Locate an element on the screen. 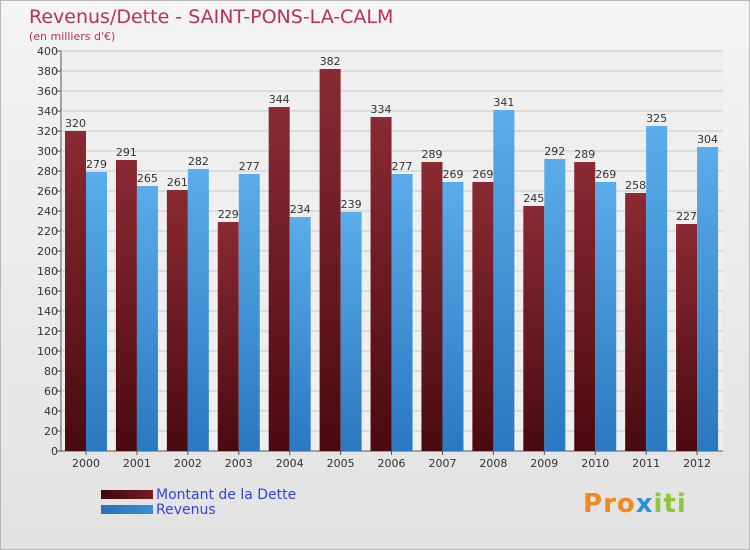 This screenshot has width=750, height=550. legend-item-revenus: Revenus is located at coordinates (198, 509).